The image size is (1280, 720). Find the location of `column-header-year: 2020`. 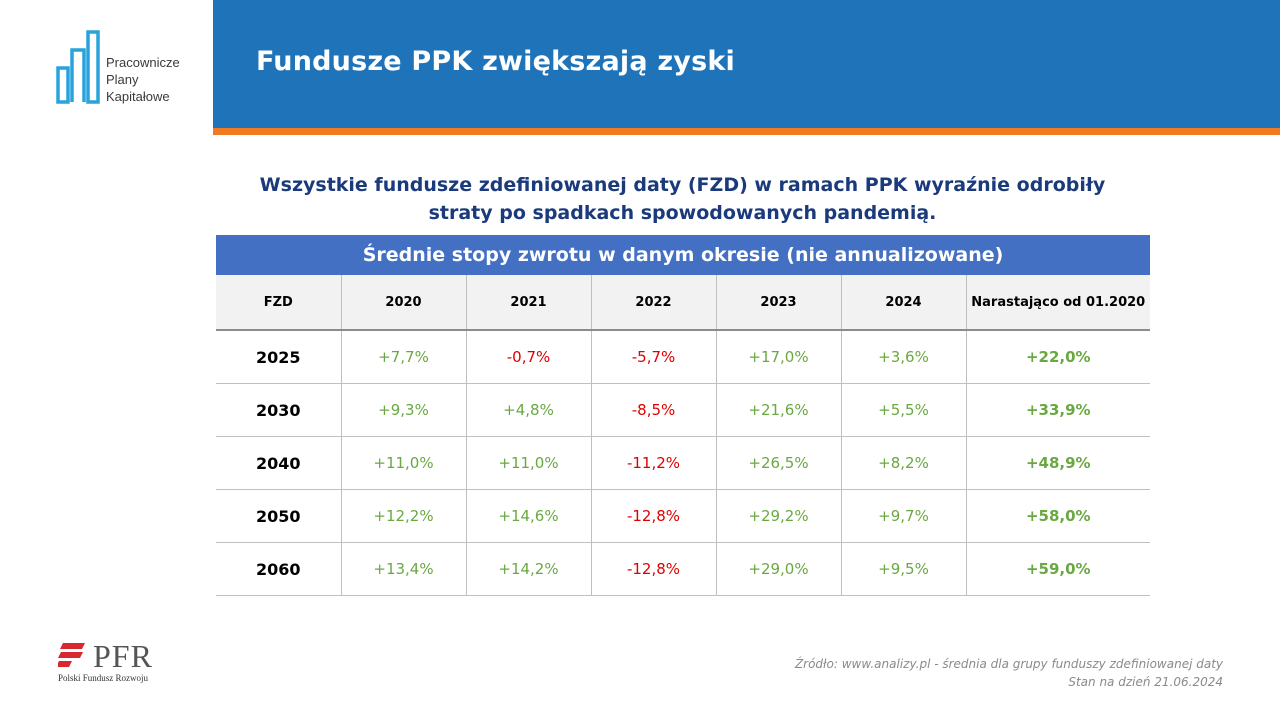

column-header-year: 2020 is located at coordinates (404, 303).